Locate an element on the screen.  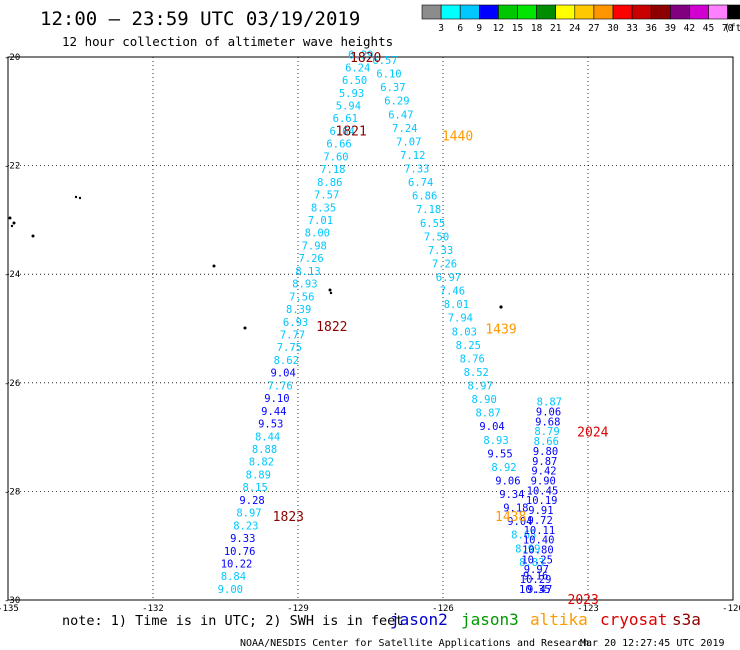
legend-label: 24 is located at coordinates (575, 28).